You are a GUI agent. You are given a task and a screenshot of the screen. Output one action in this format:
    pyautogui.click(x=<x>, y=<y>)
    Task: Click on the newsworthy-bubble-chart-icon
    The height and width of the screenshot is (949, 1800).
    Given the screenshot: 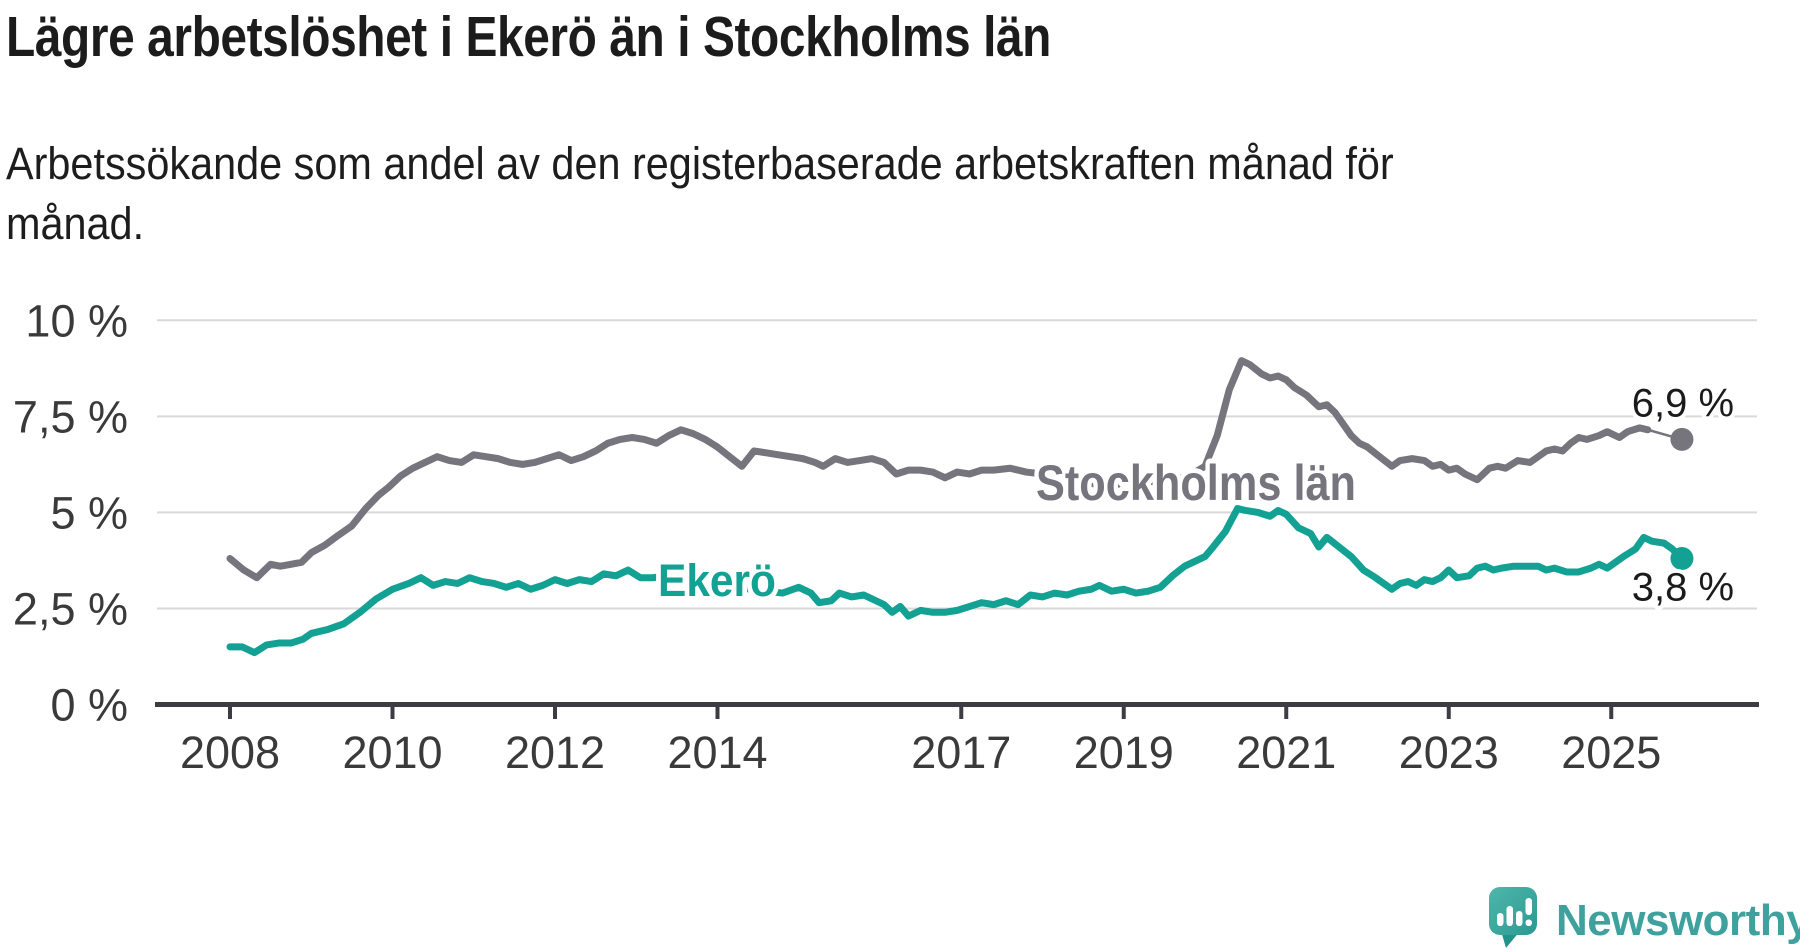 What is the action you would take?
    pyautogui.click(x=1513, y=917)
    